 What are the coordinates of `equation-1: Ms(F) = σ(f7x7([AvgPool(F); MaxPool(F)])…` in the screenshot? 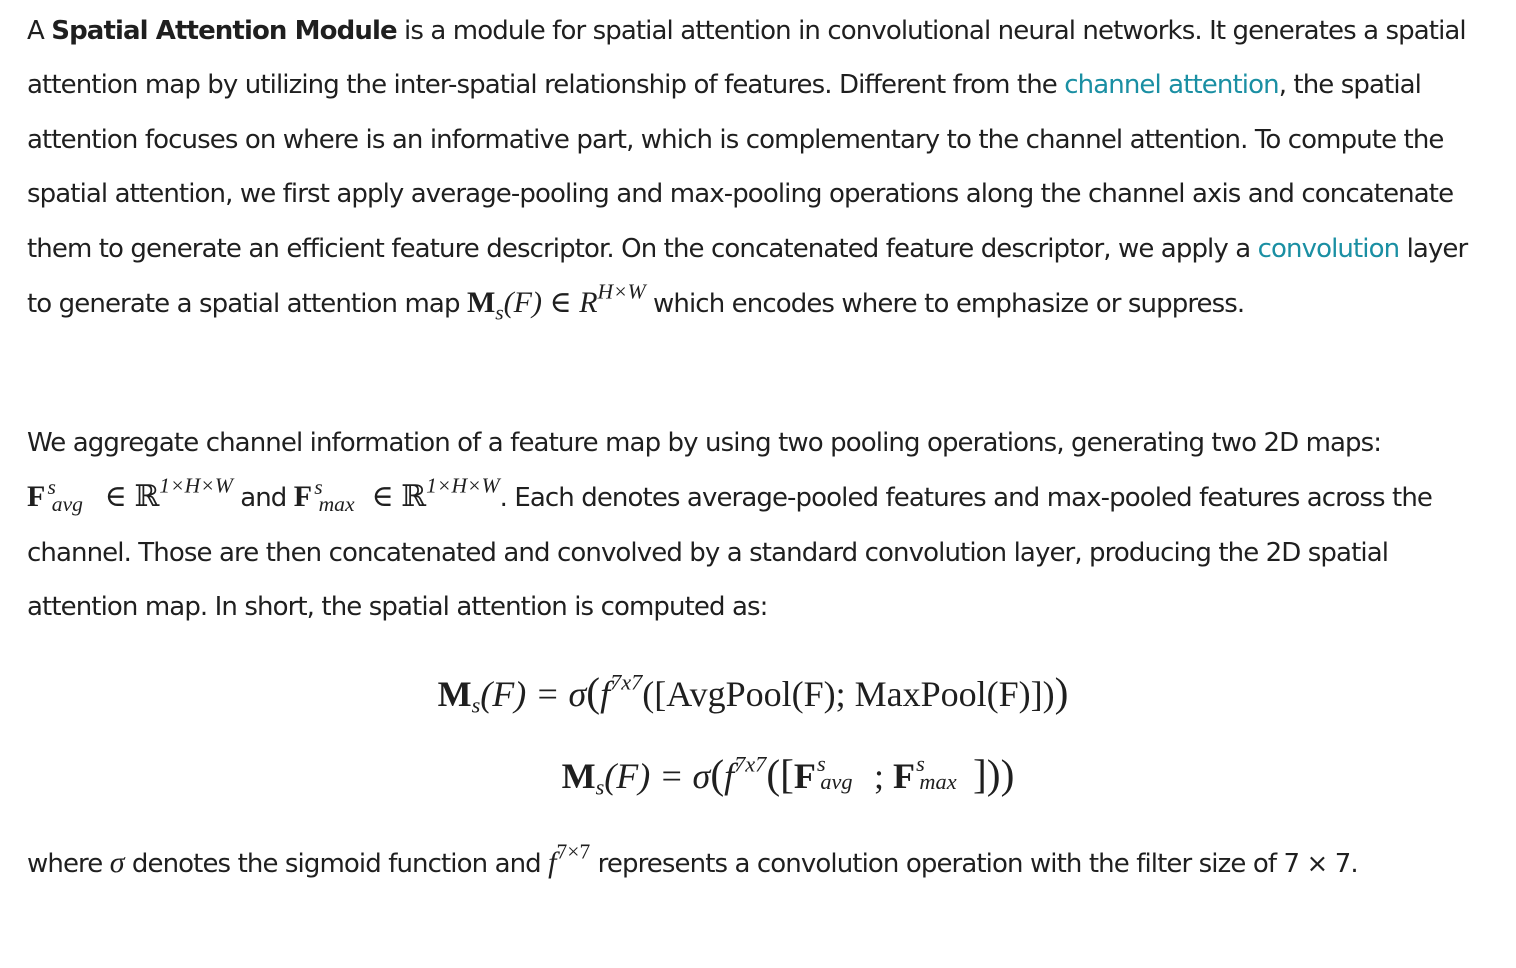 It's located at (753, 693).